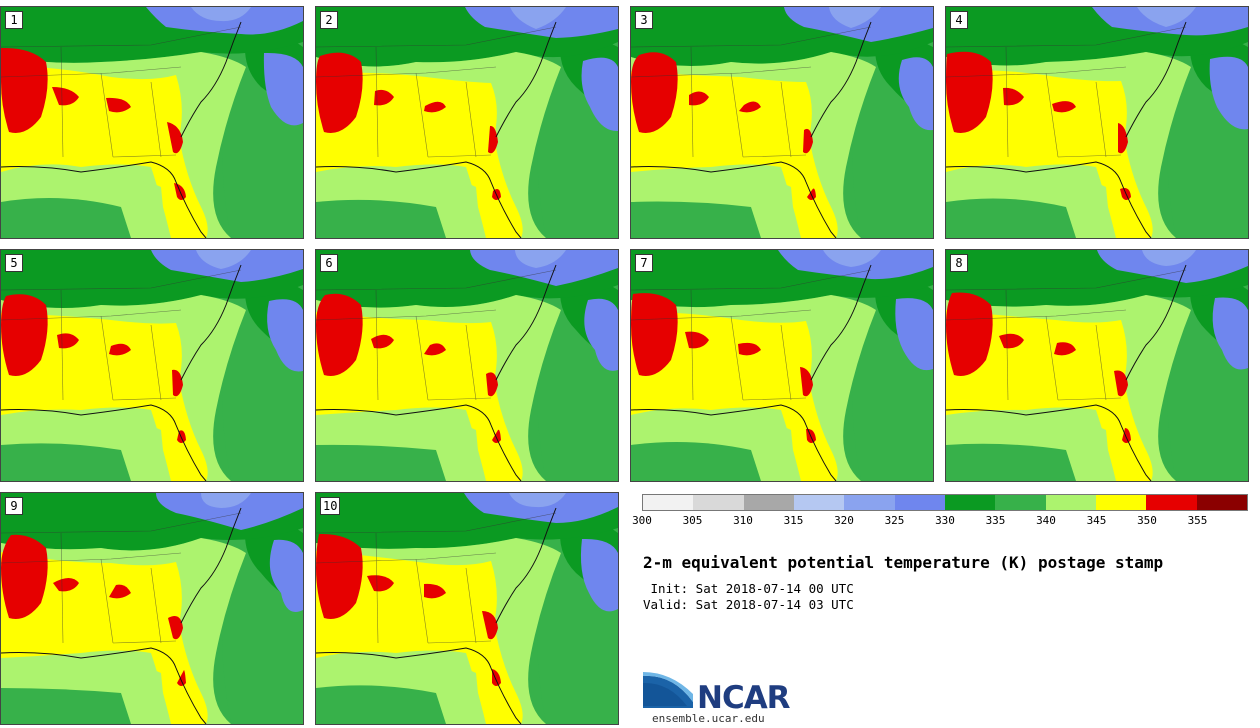  Describe the element at coordinates (894, 520) in the screenshot. I see `colorbar-tick-label: 325` at that location.